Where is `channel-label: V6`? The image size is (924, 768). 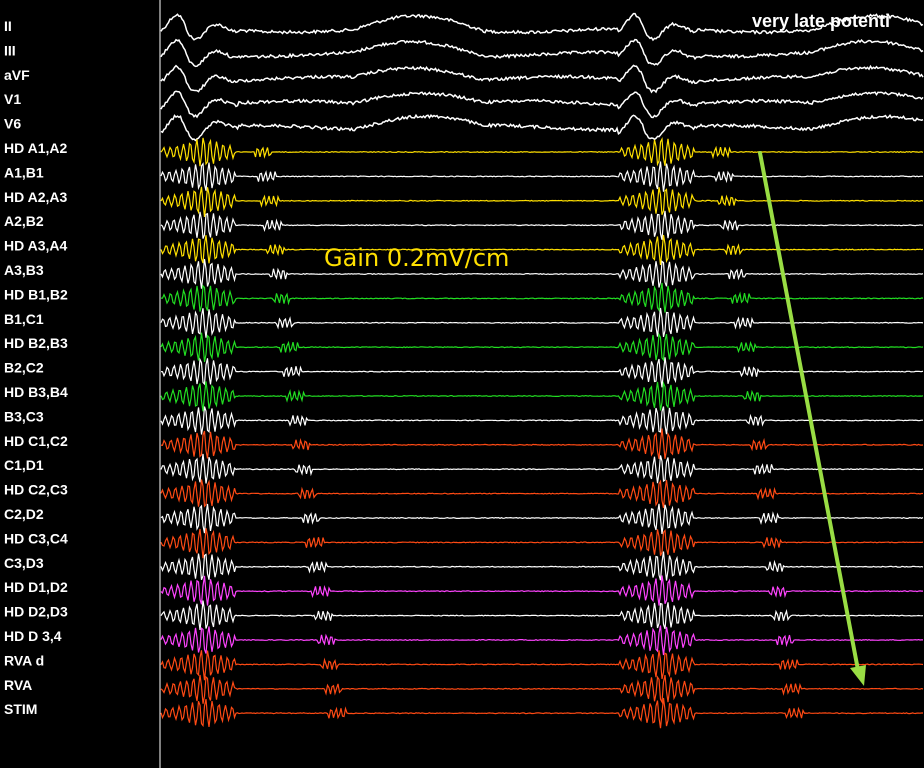 channel-label: V6 is located at coordinates (12, 124).